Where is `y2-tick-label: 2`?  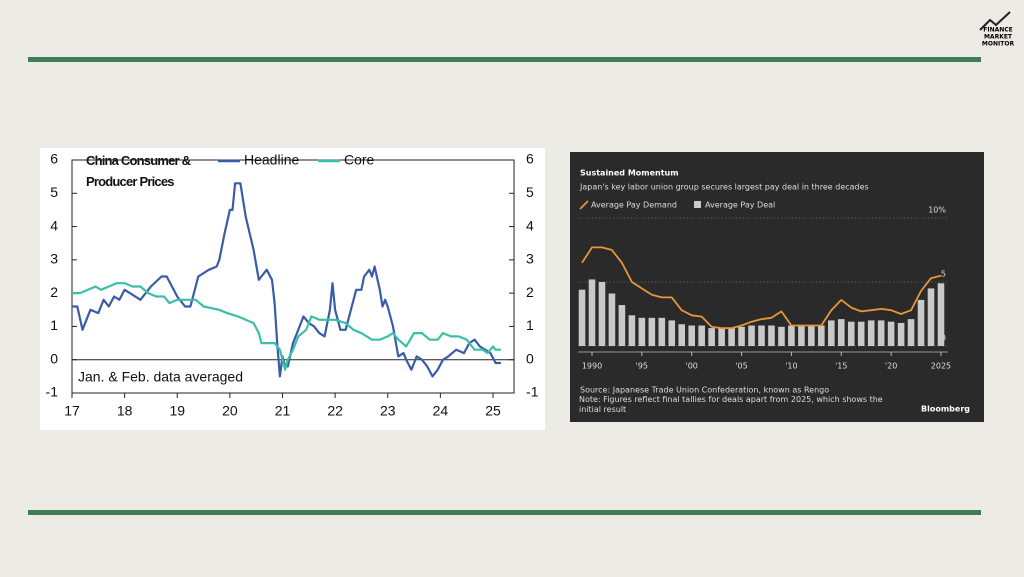
y2-tick-label: 2 is located at coordinates (530, 292).